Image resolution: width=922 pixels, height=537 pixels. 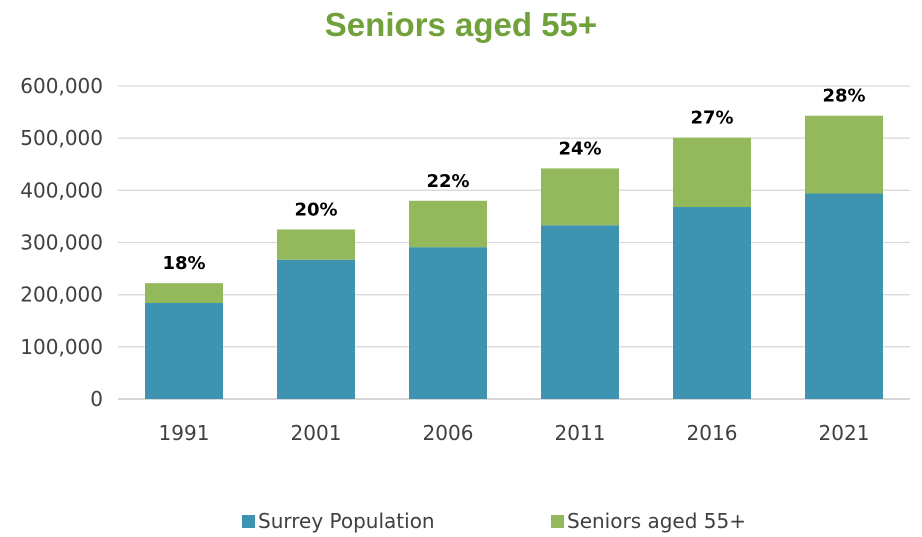 I want to click on y-tick-label: 500,000, so click(x=61, y=138).